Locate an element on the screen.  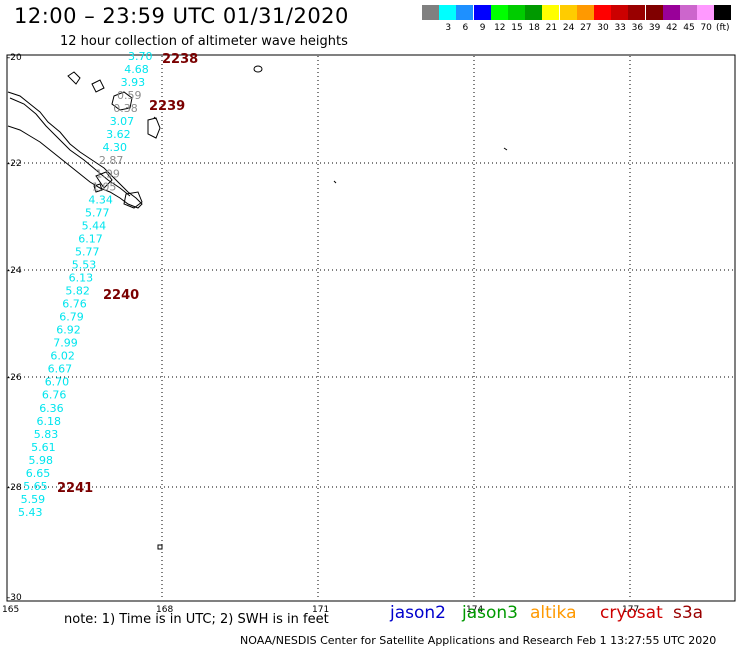
lat-label: -28 is located at coordinates (14, 488).